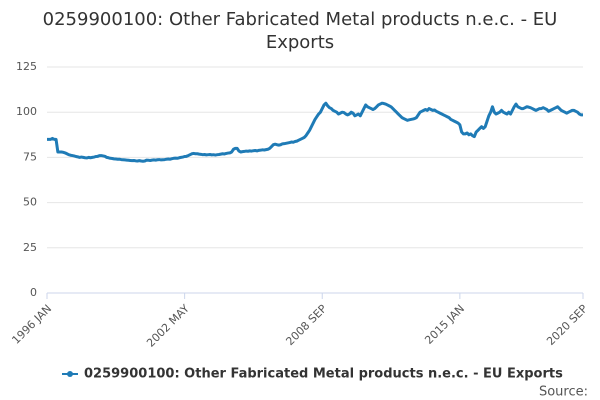  What do you see at coordinates (315, 132) in the screenshot?
I see `data-line` at bounding box center [315, 132].